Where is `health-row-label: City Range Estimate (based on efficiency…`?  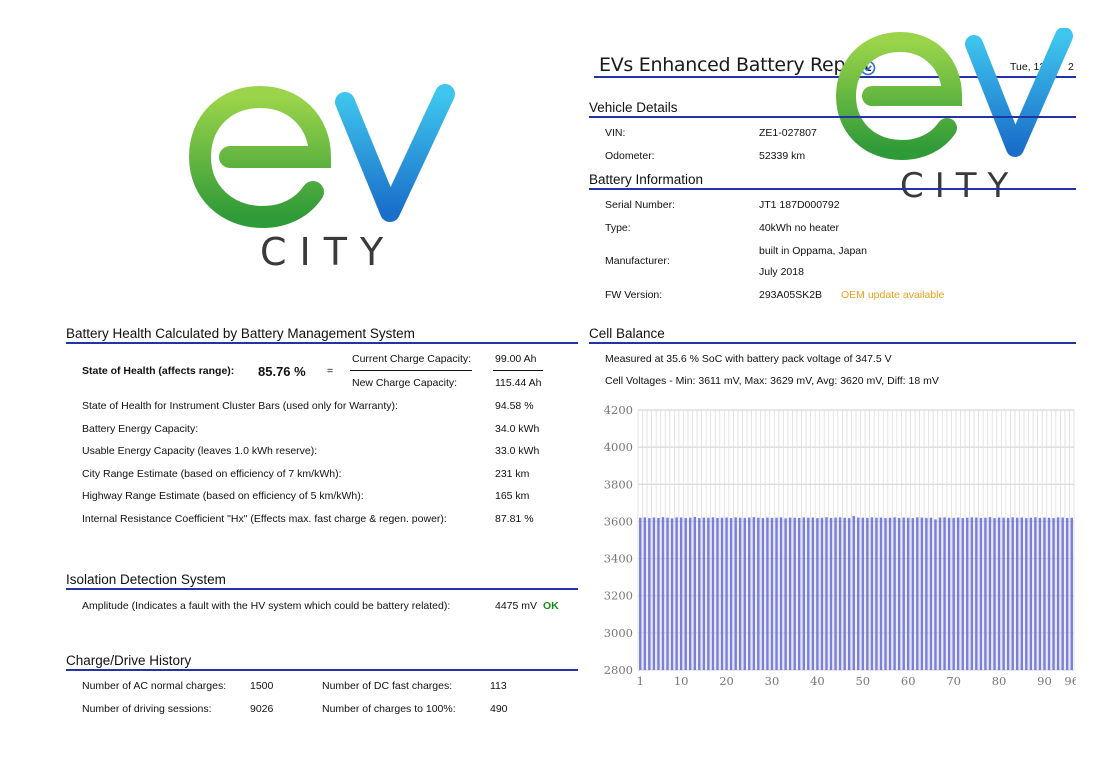 health-row-label: City Range Estimate (based on efficiency… is located at coordinates (212, 474).